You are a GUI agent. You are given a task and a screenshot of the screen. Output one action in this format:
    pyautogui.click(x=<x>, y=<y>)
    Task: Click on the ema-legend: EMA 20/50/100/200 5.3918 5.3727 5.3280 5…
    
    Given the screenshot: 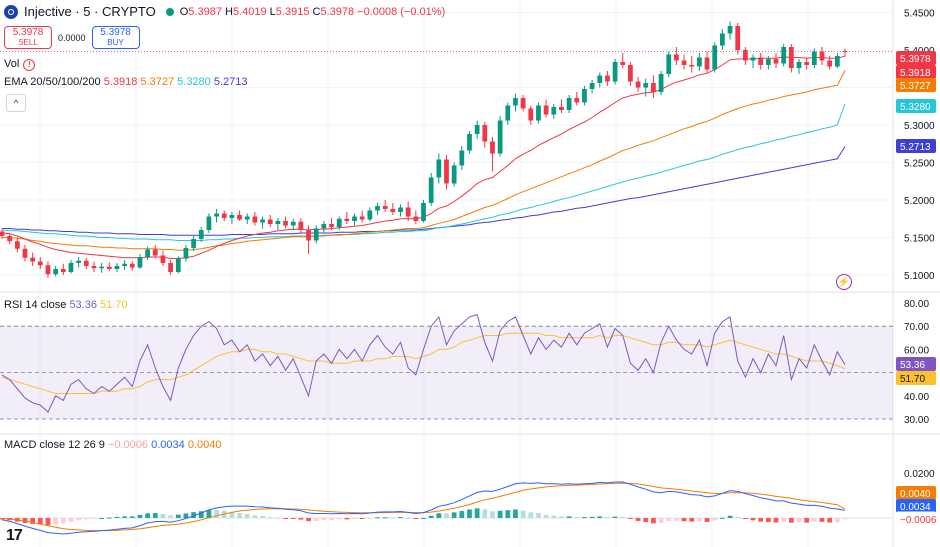 What is the action you would take?
    pyautogui.click(x=126, y=82)
    